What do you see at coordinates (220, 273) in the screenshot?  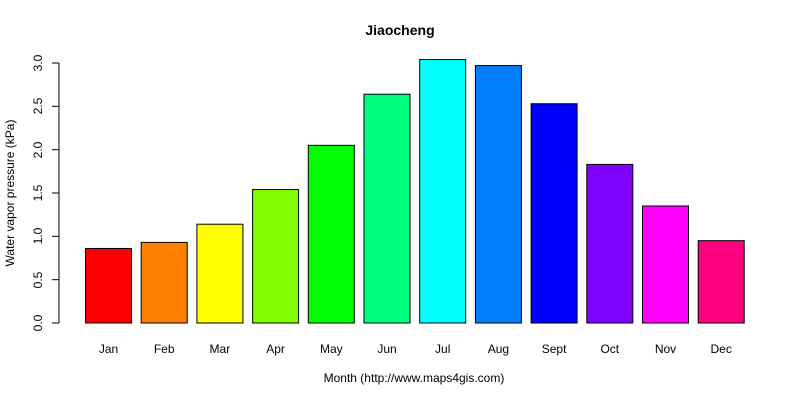 I see `bar-mar` at bounding box center [220, 273].